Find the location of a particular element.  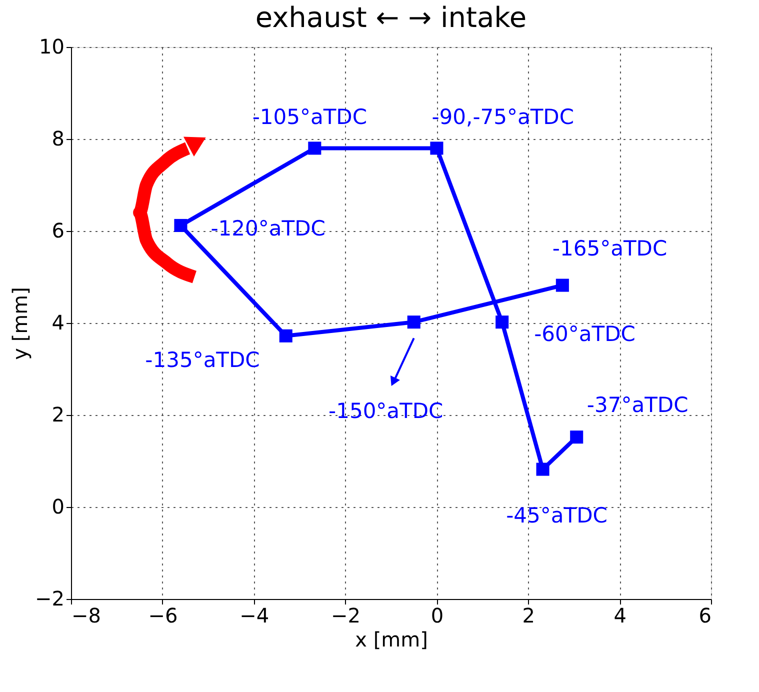

x-tick-label: 2 is located at coordinates (529, 616).